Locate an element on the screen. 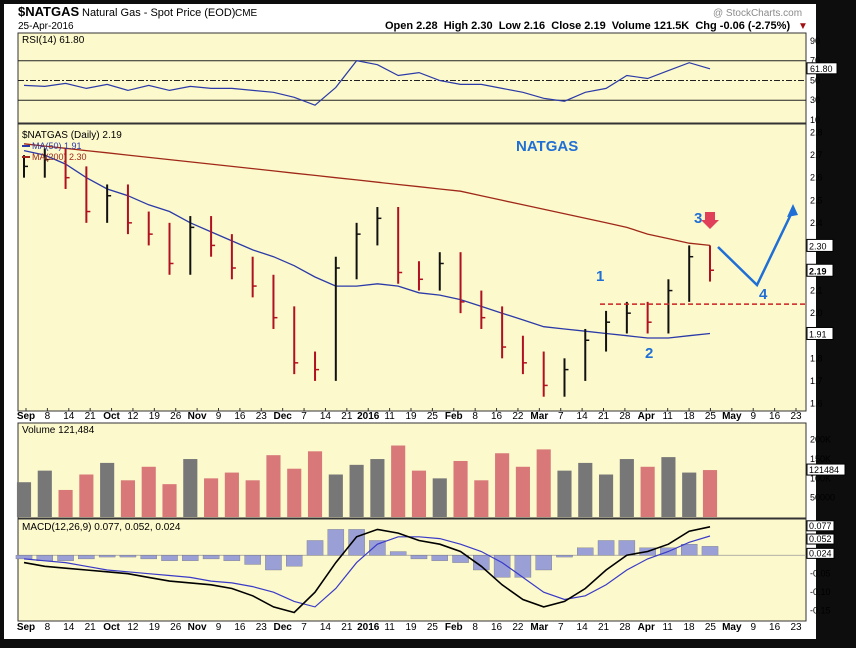 Image resolution: width=856 pixels, height=648 pixels. price-tick-label: 2.0 is located at coordinates (816, 313).